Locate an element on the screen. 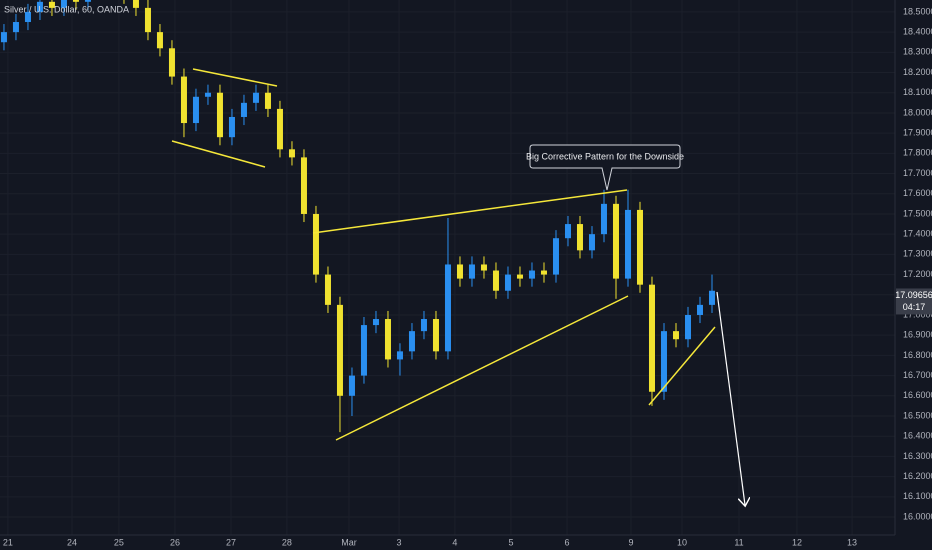  y-tick-label: 16.50000 is located at coordinates (917, 415).